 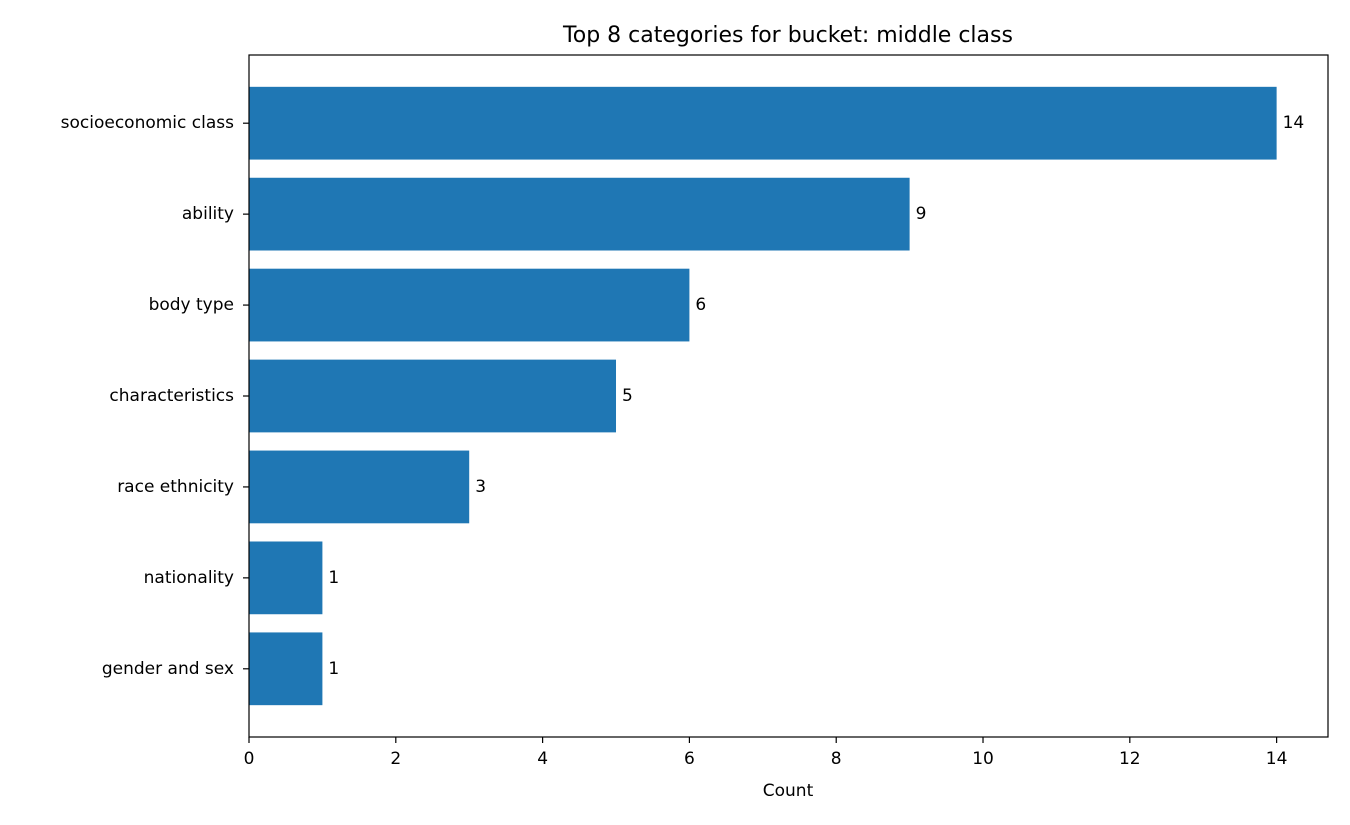 What do you see at coordinates (766, 753) in the screenshot?
I see `x-axis: 0 2 4 6 8 10 12 14` at bounding box center [766, 753].